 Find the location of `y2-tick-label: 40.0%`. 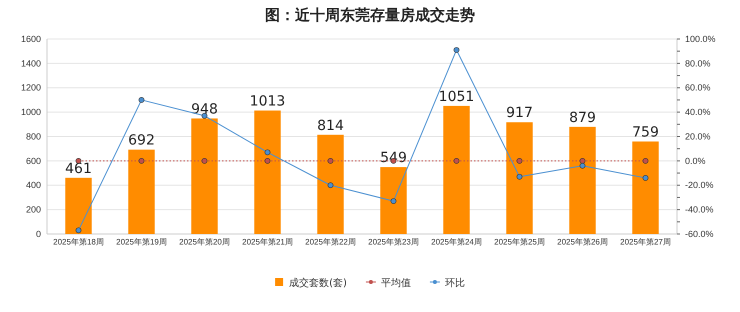

y2-tick-label: 40.0% is located at coordinates (698, 112).